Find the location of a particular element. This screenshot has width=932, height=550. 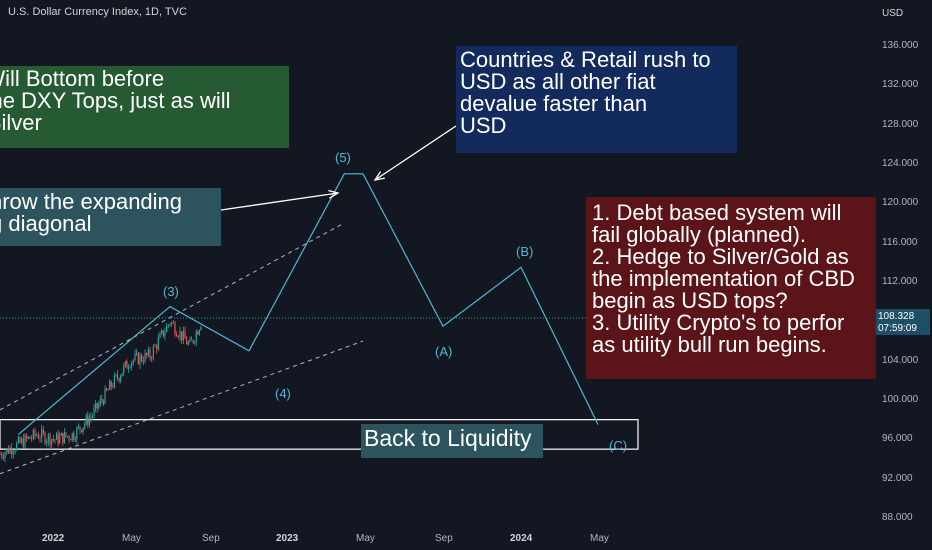

x-tick-label: 2022 is located at coordinates (53, 538).